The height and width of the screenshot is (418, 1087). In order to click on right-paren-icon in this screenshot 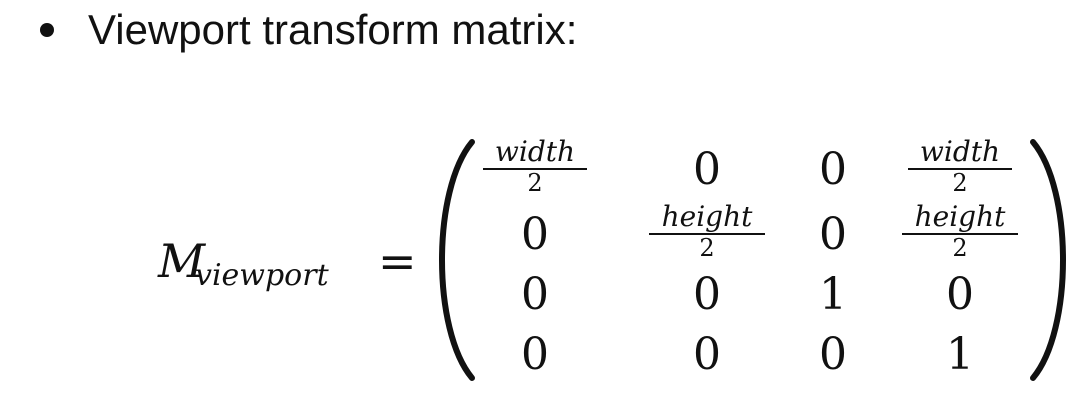, I will do `click(1048, 260)`.